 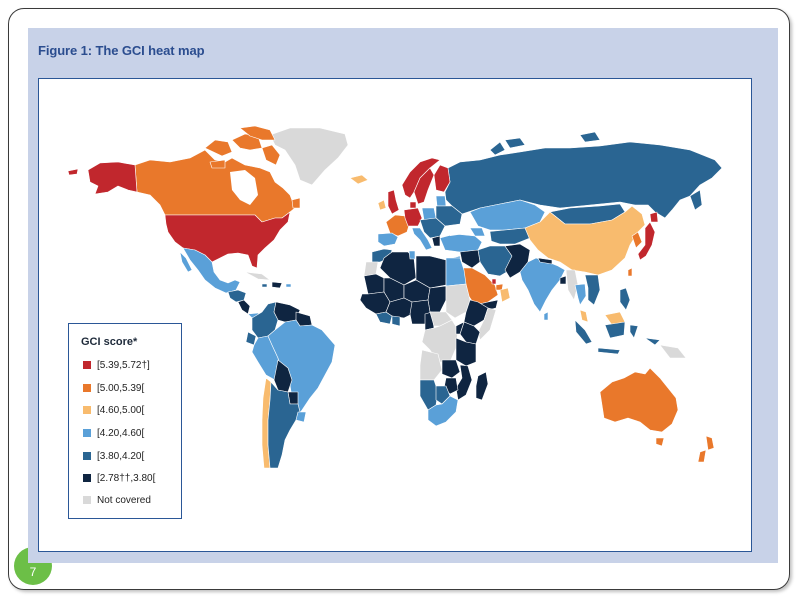 I want to click on legend-item: [4.20,4.60[, so click(x=113, y=433).